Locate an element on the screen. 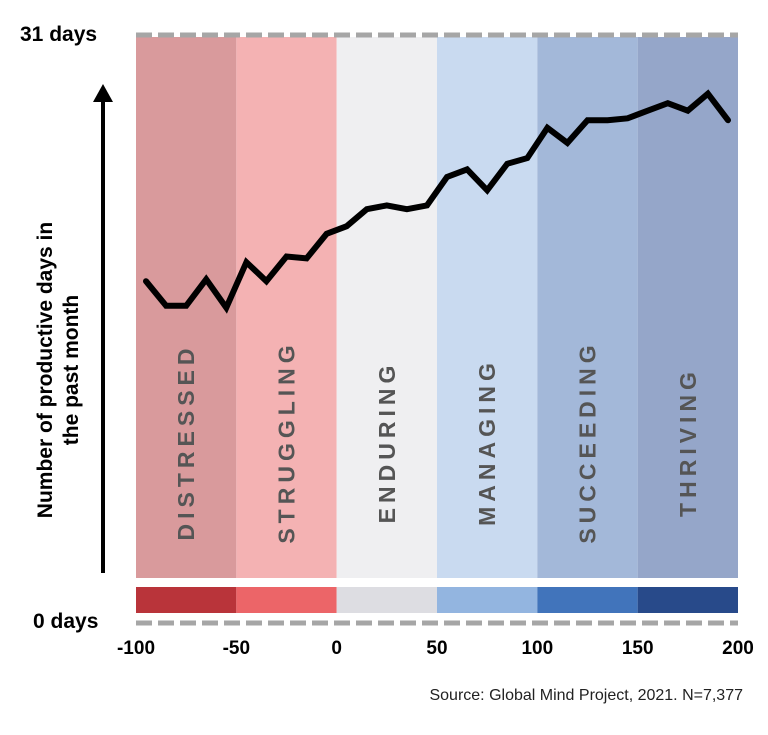 The width and height of the screenshot is (768, 735). color-bar-succeeding is located at coordinates (587, 600).